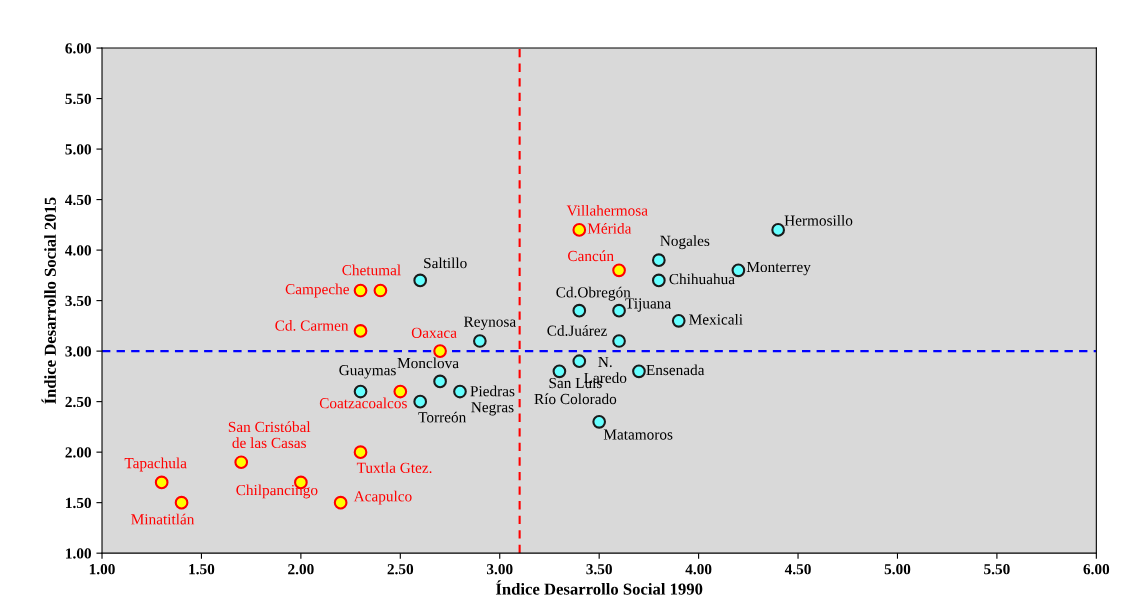  I want to click on annotation: Campeche, so click(317, 290).